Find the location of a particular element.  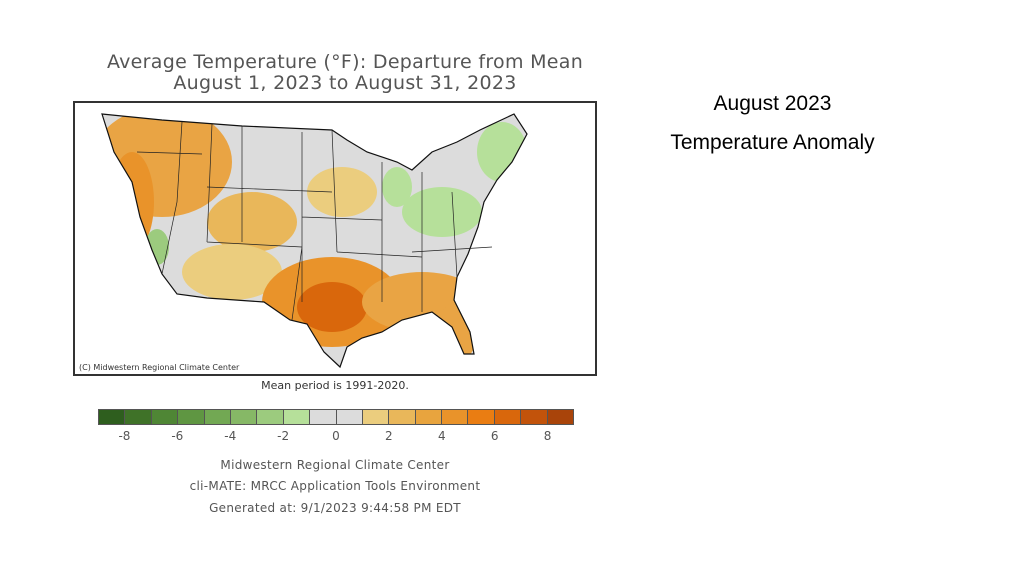

legend-tick-label: -4 is located at coordinates (230, 436).